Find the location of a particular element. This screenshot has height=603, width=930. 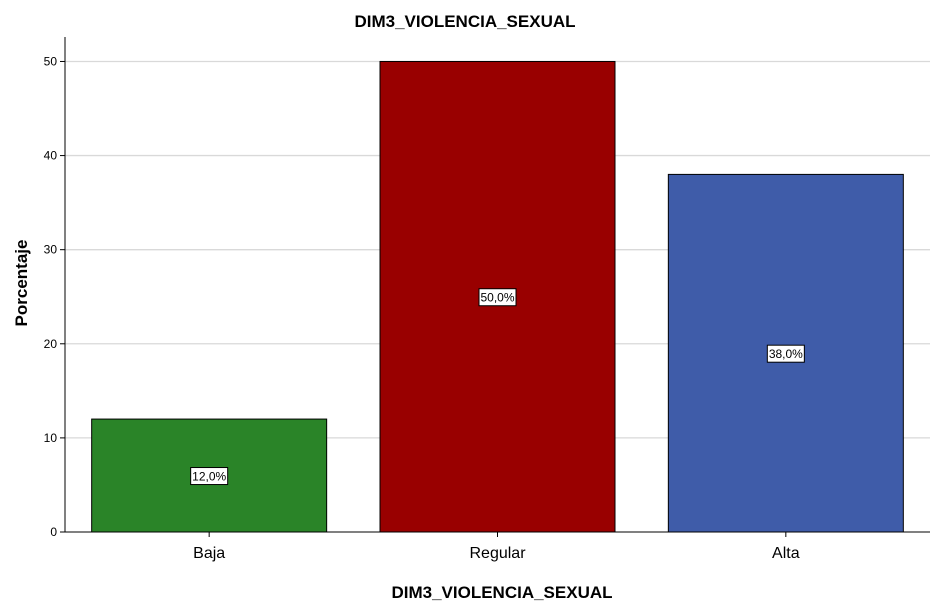

chart-title: DIM3_VIOLENCIA_SEXUAL is located at coordinates (464, 21).